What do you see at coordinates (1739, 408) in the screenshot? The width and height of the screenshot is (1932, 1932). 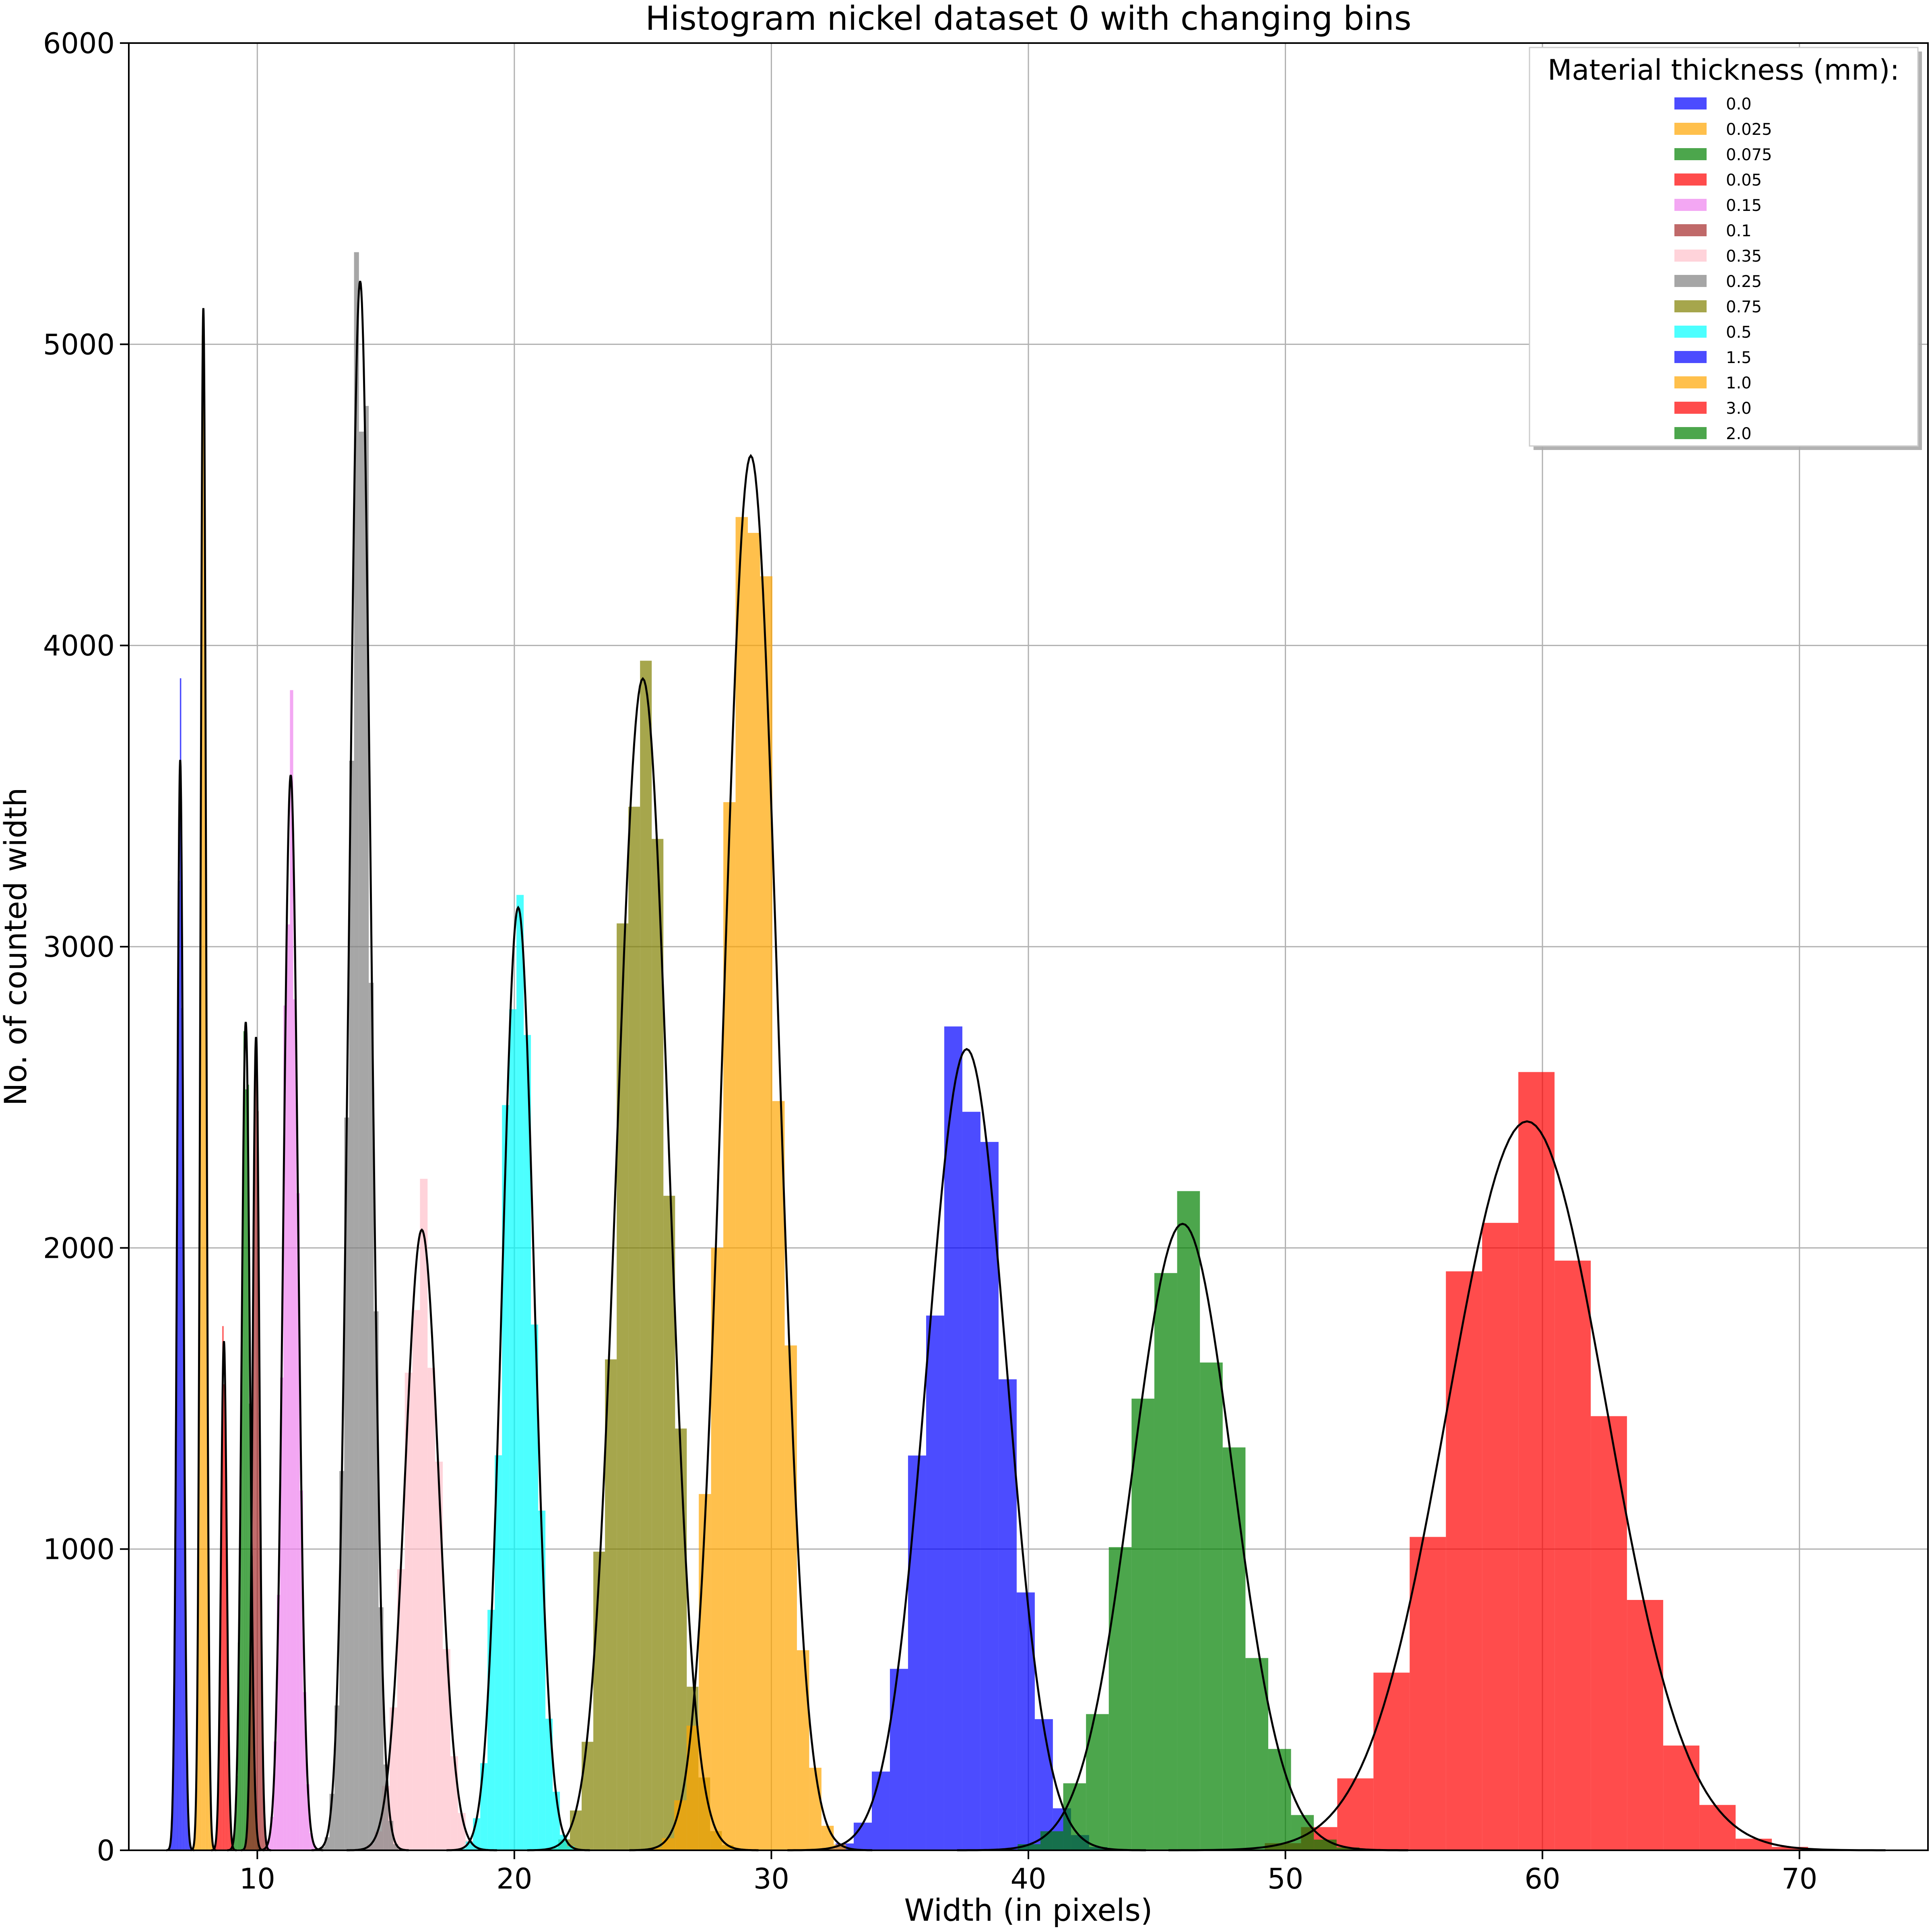 I see `legend-label: 3.0` at bounding box center [1739, 408].